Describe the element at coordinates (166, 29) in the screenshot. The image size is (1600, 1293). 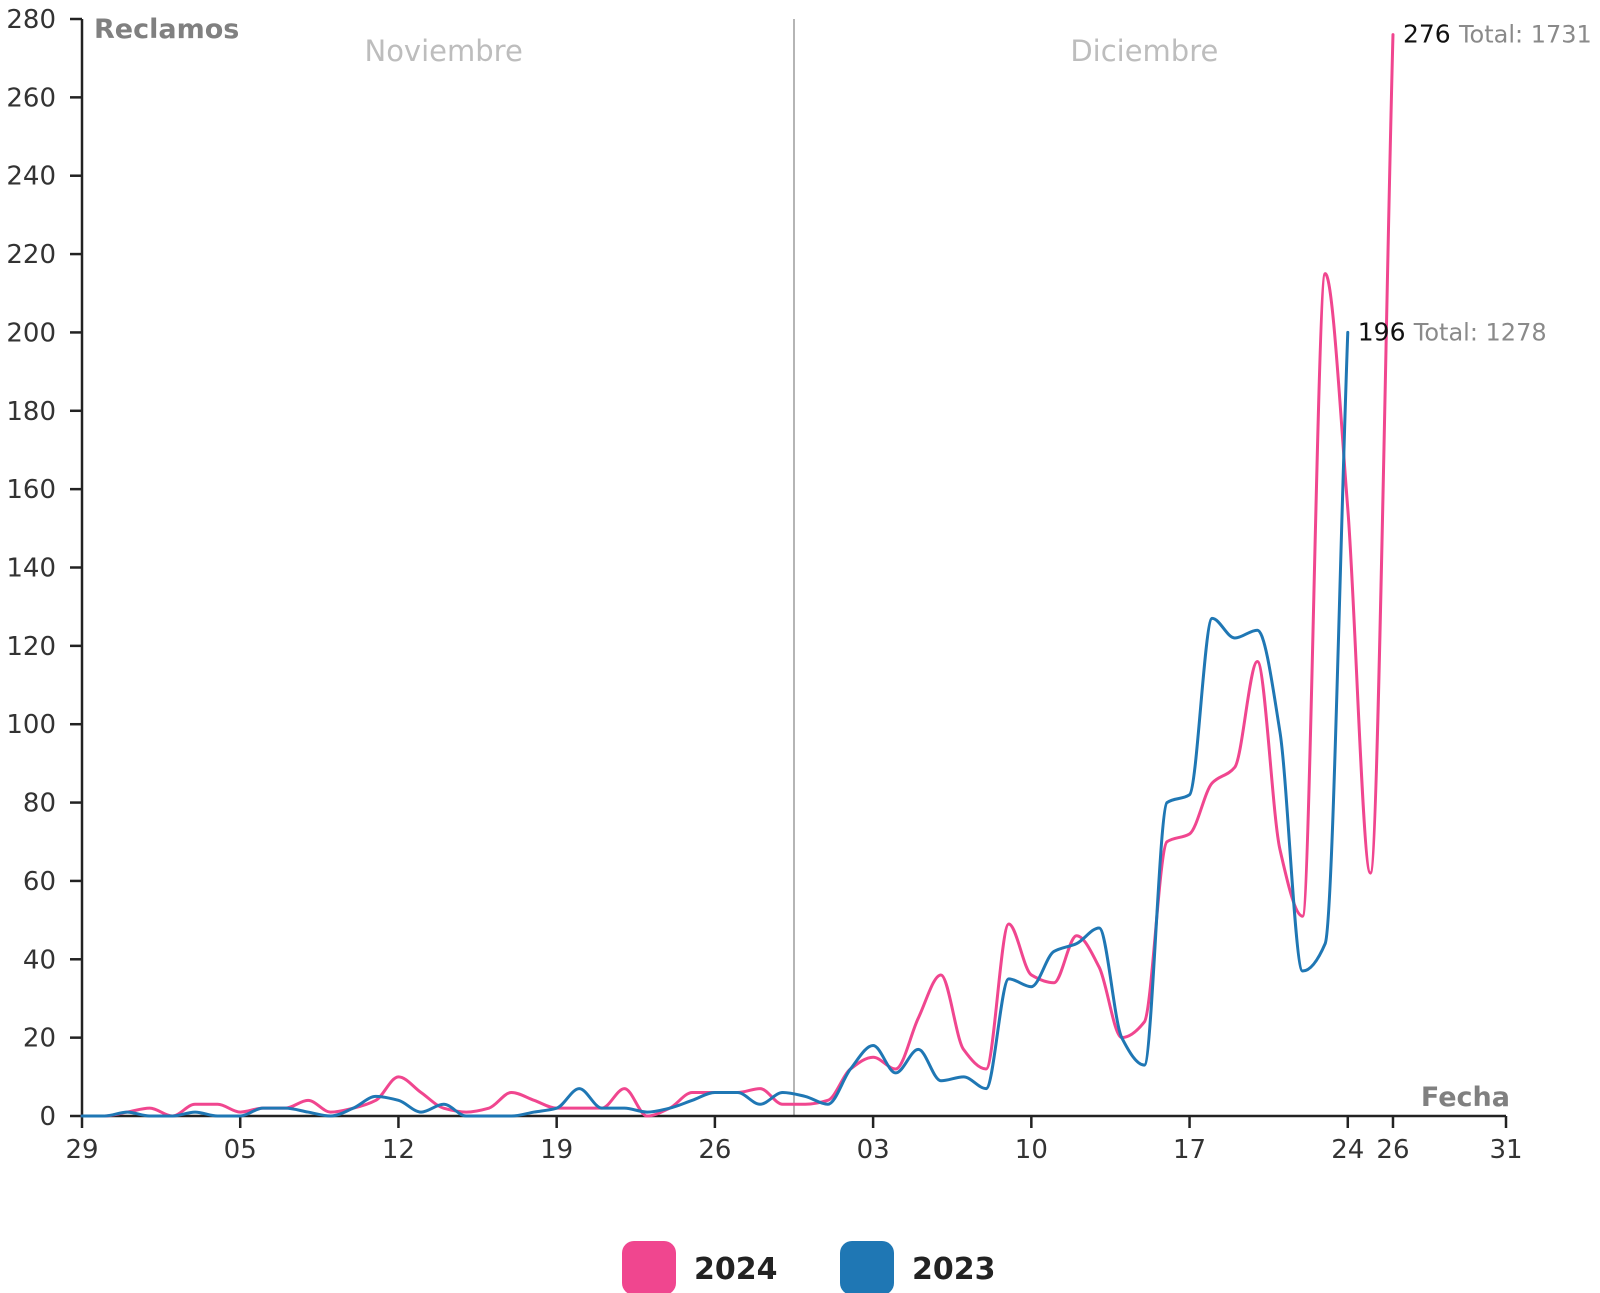
I see `y-axis-title: Reclamos` at that location.